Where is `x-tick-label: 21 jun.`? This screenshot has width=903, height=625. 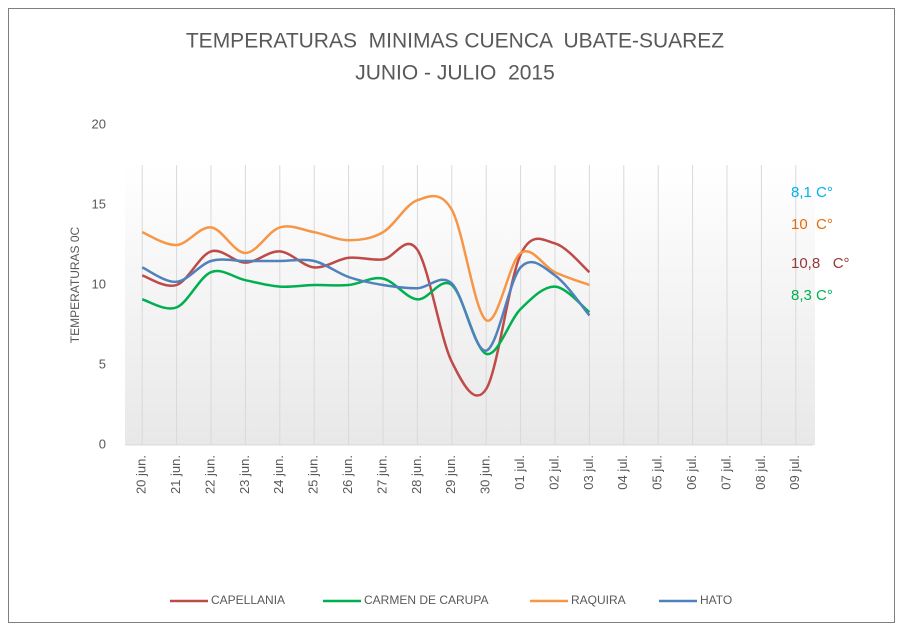 x-tick-label: 21 jun. is located at coordinates (175, 474).